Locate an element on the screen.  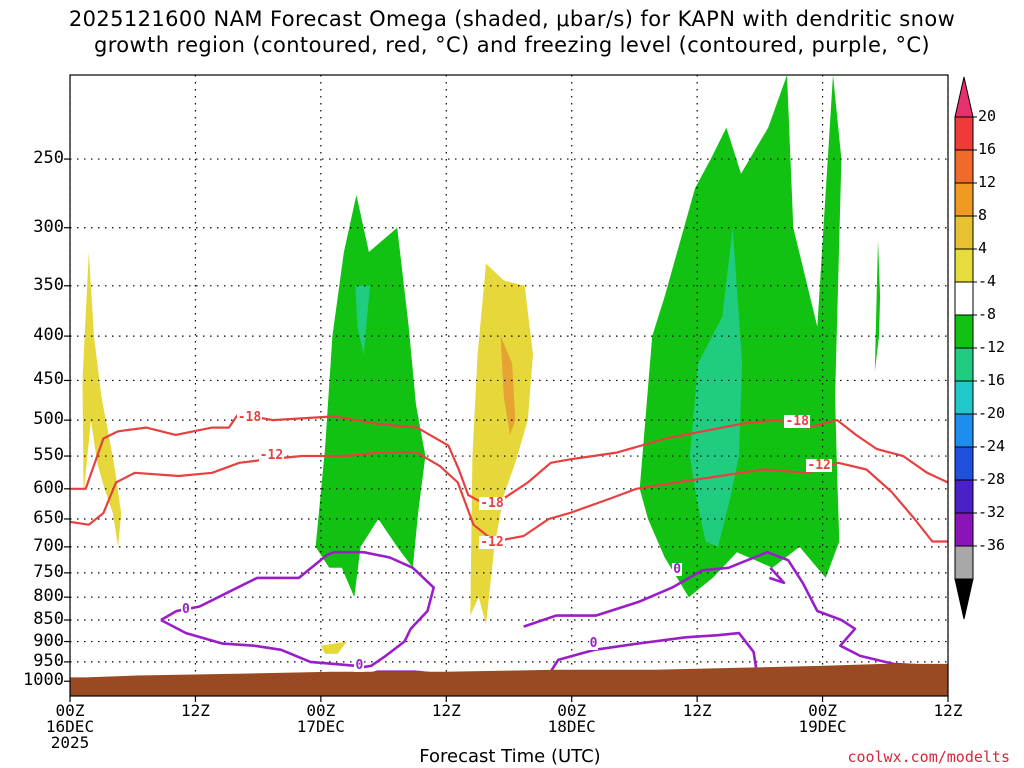
pressure-label-300: 300 is located at coordinates (48, 226).